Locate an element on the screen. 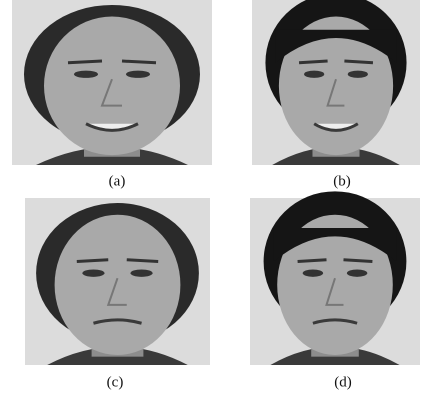 This screenshot has height=400, width=433. panel-caption: (d) is located at coordinates (343, 382).